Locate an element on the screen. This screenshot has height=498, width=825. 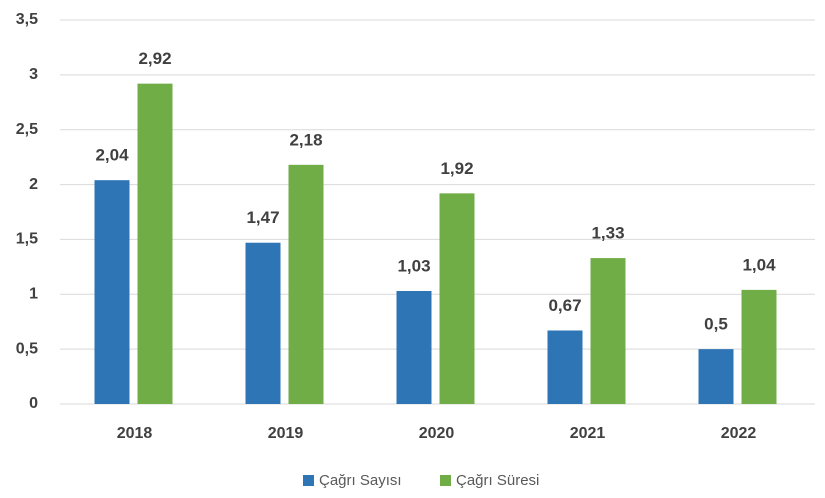
legend-label: Çağrı Sayısı is located at coordinates (360, 480).